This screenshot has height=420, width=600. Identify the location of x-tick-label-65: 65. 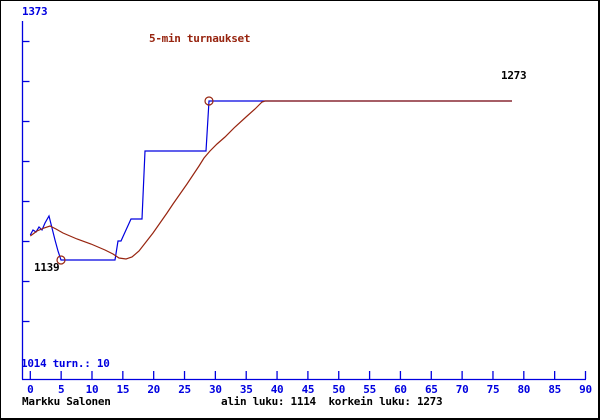
(431, 389).